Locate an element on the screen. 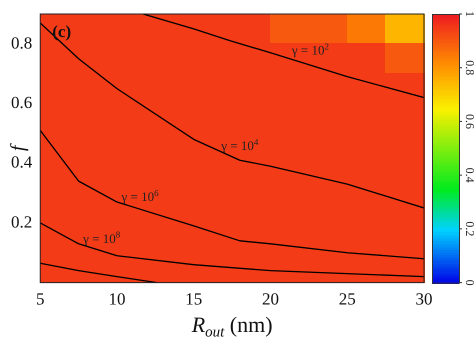  y-tick-label: 0.6 is located at coordinates (21, 102).